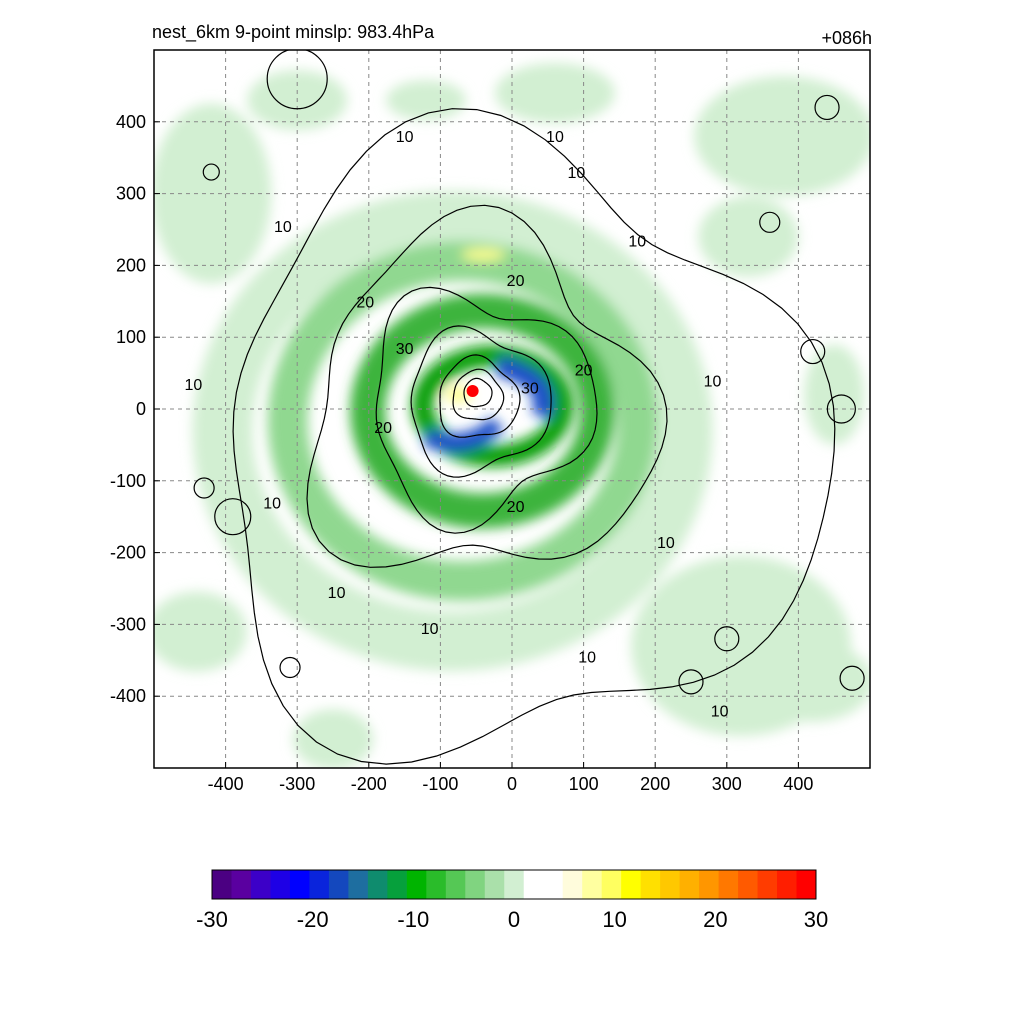 The image size is (1024, 1024). Describe the element at coordinates (846, 38) in the screenshot. I see `forecast-hour-label: +086h` at that location.